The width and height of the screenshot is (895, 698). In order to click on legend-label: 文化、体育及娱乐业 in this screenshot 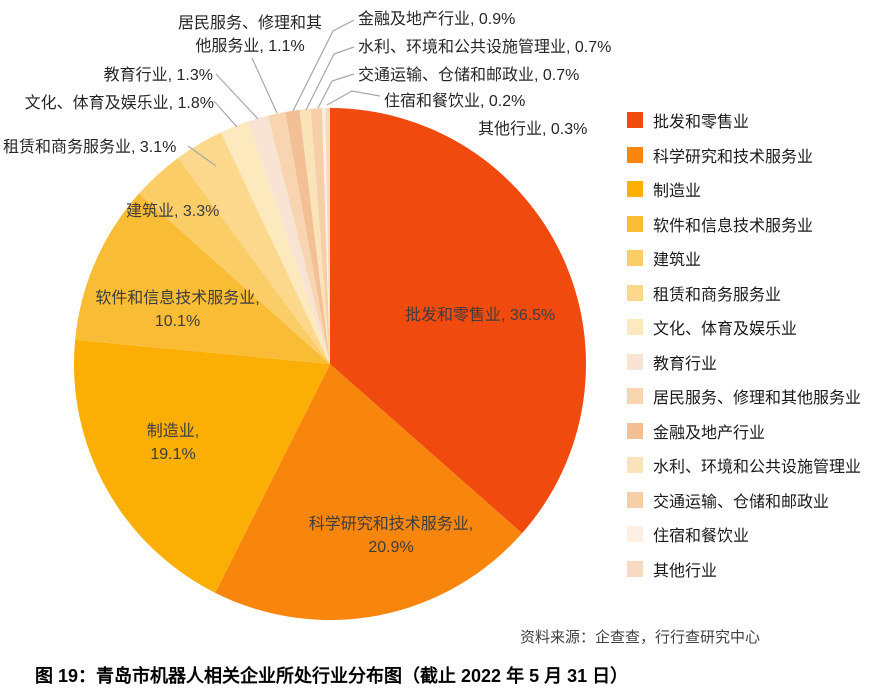, I will do `click(725, 329)`.